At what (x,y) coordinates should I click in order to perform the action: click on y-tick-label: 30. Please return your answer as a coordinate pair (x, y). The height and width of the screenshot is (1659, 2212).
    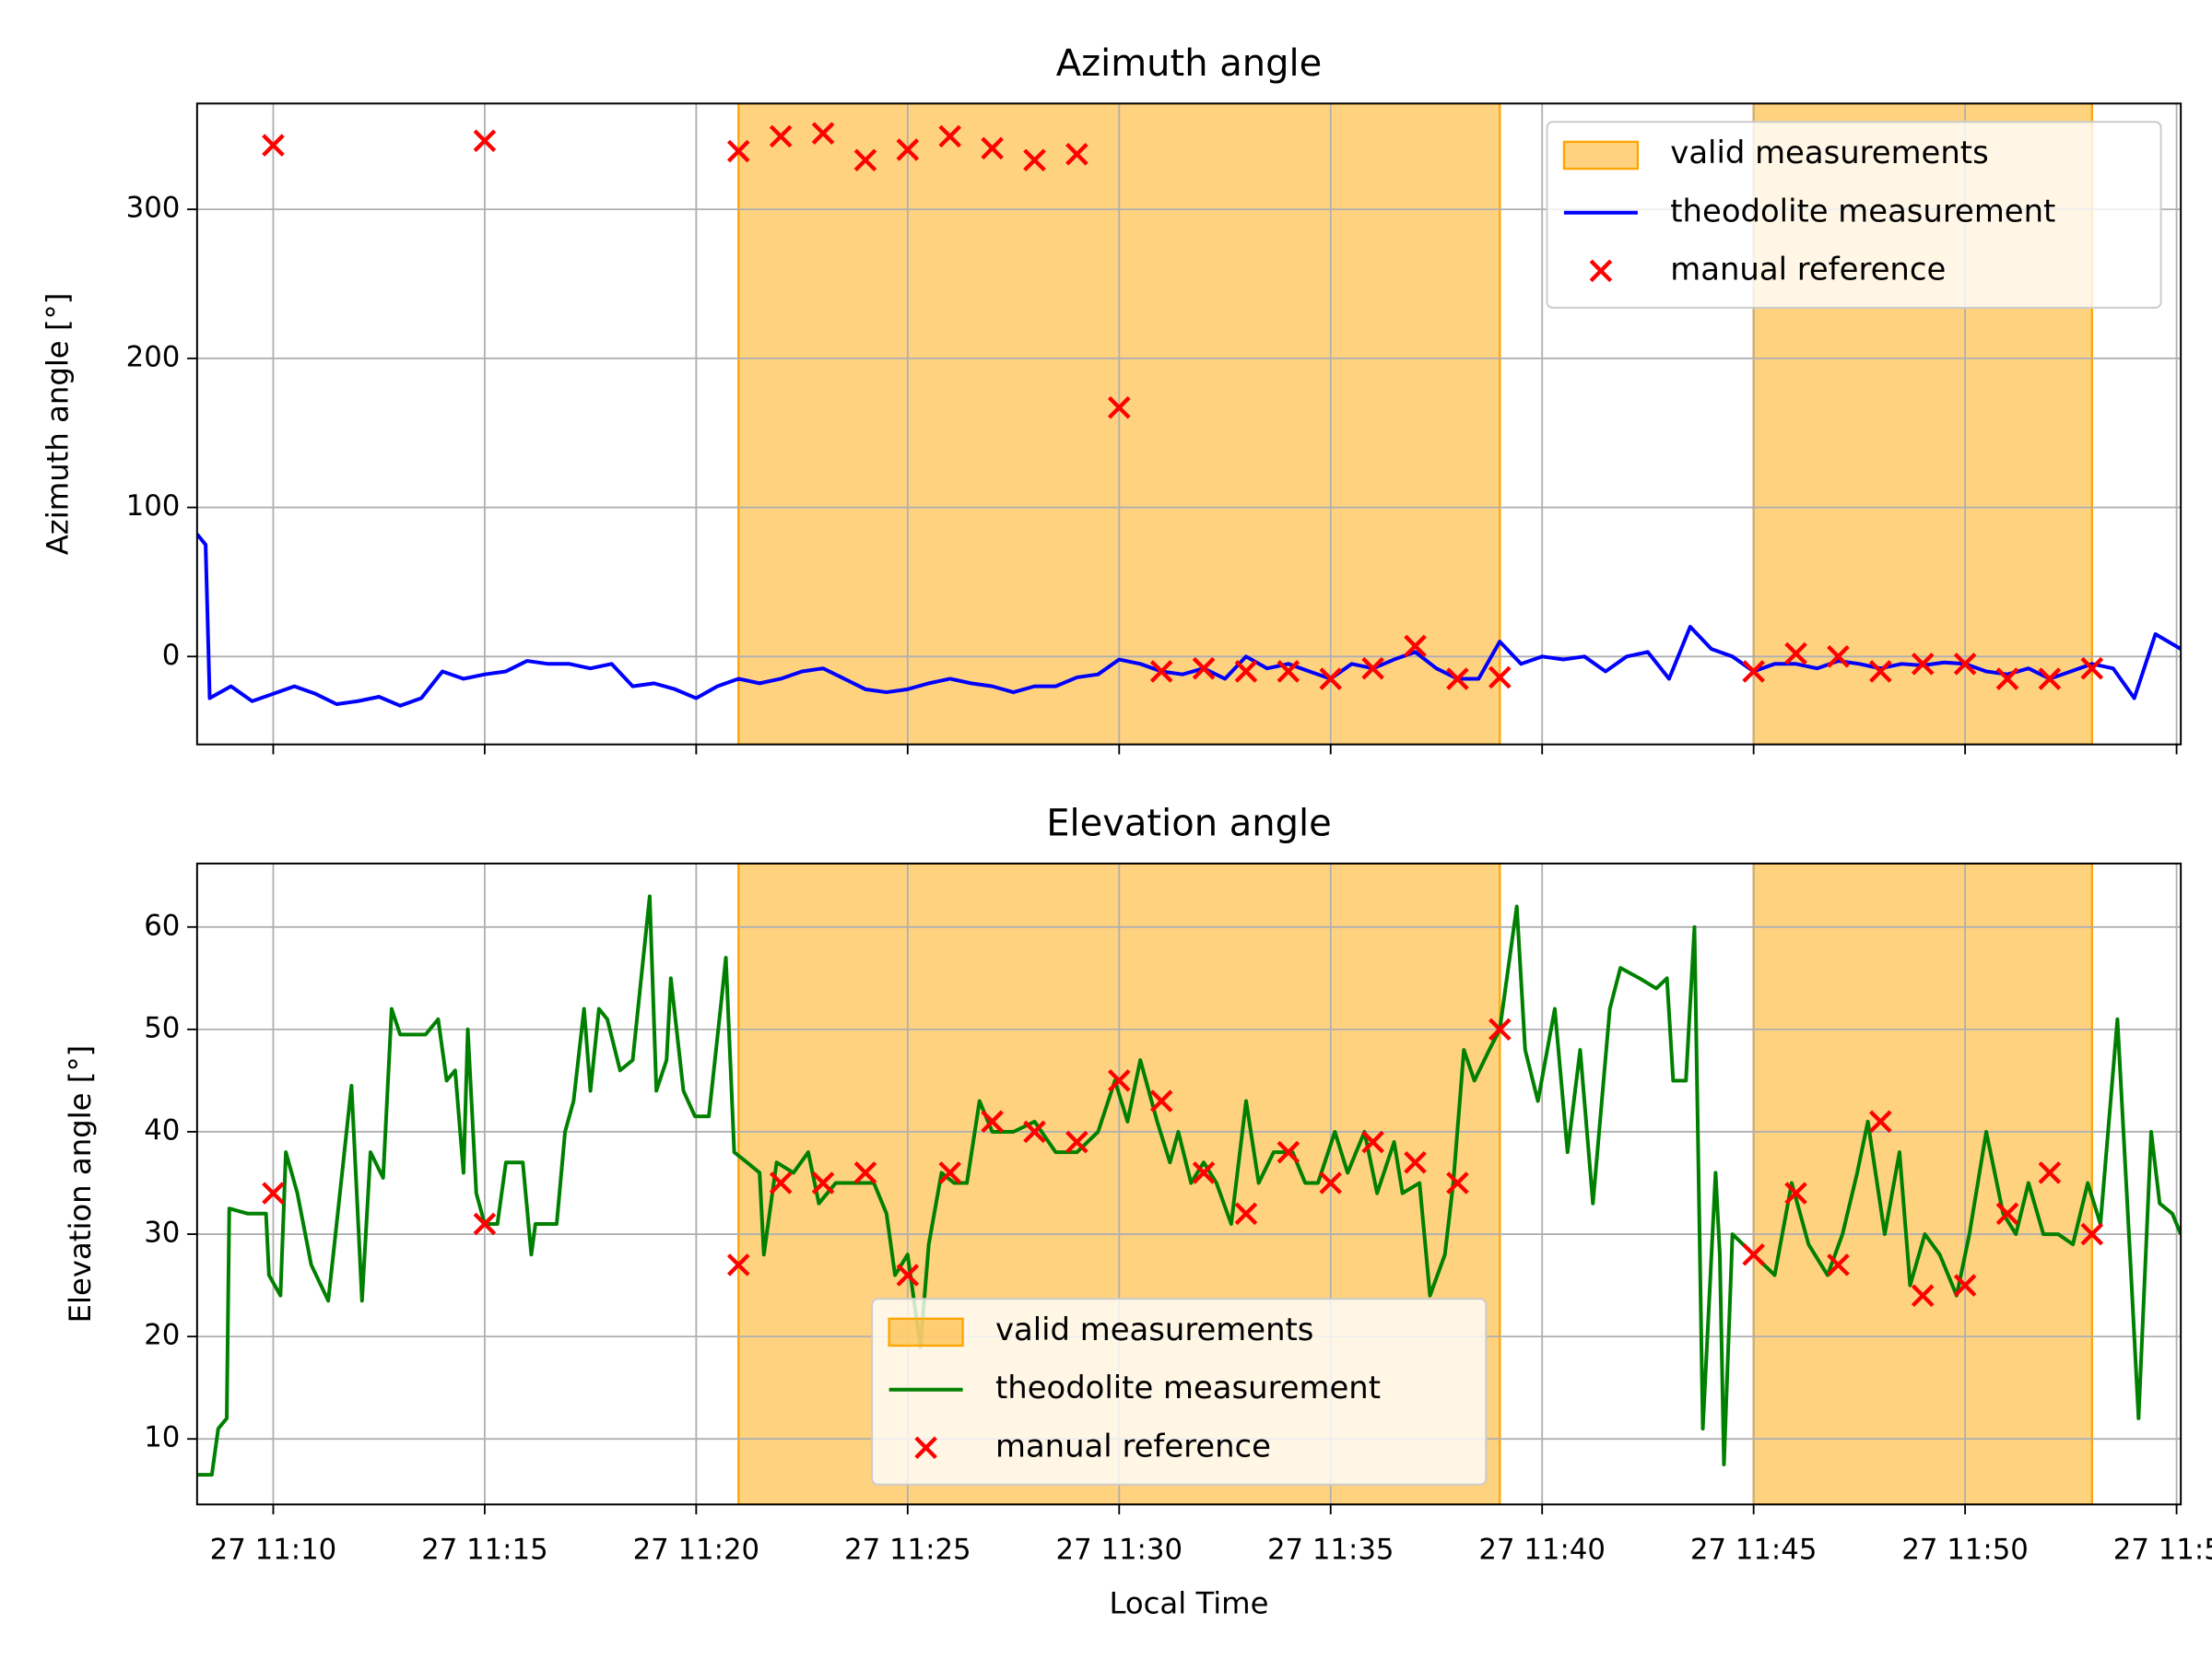
    Looking at the image, I should click on (162, 1233).